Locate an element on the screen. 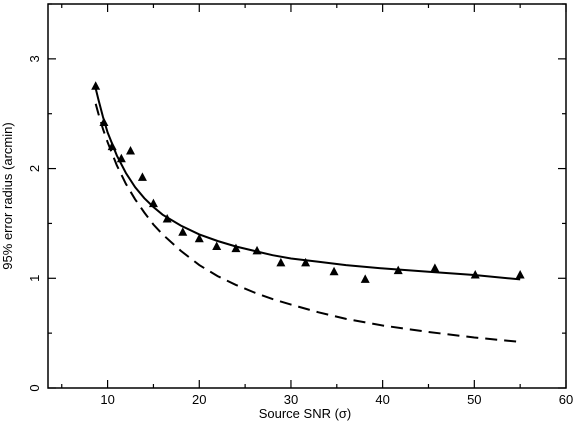  x-tick-label: 50 is located at coordinates (474, 399).